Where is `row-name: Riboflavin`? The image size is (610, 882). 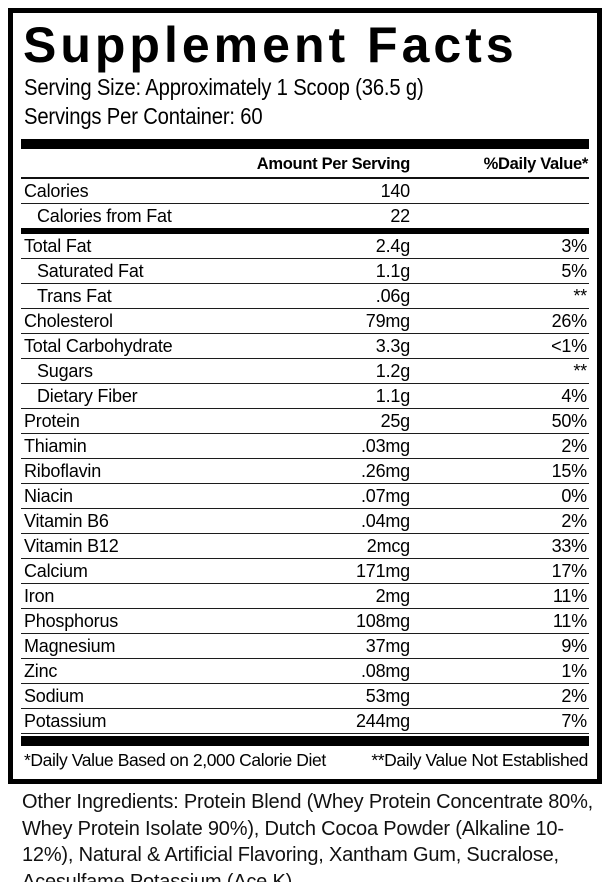 row-name: Riboflavin is located at coordinates (63, 470).